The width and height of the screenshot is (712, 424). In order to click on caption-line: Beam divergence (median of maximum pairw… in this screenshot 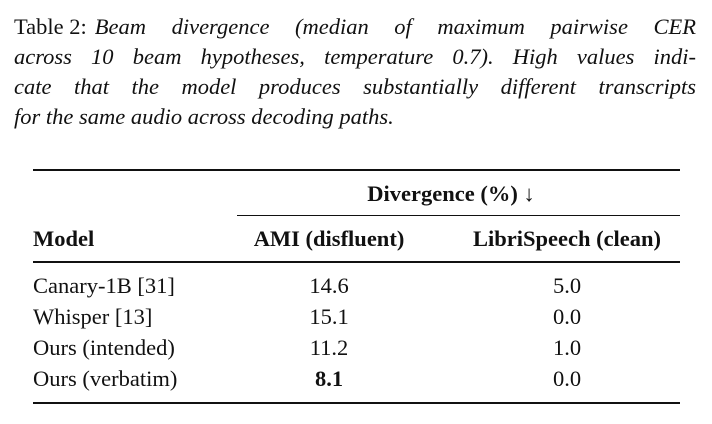, I will do `click(395, 26)`.